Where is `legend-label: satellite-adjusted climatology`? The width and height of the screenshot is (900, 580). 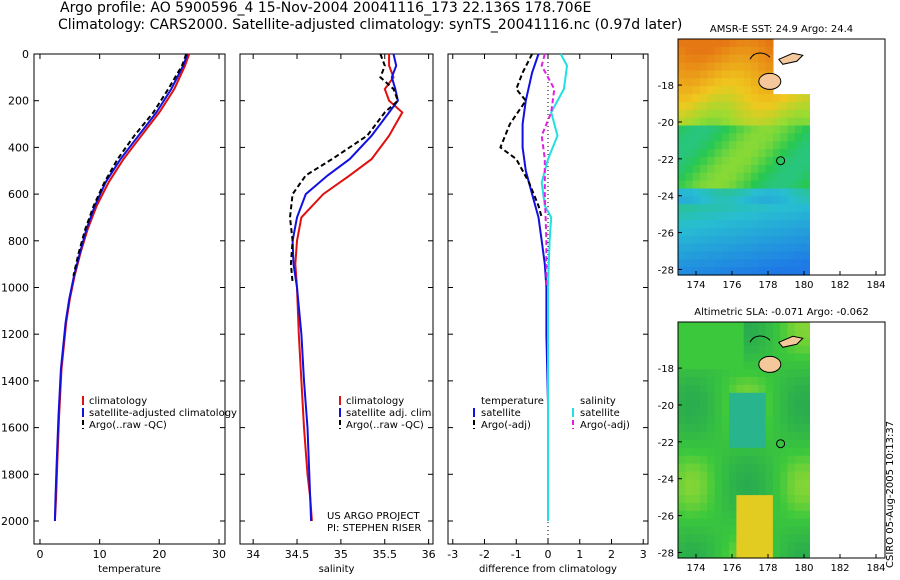
legend-label: satellite-adjusted climatology is located at coordinates (163, 413).